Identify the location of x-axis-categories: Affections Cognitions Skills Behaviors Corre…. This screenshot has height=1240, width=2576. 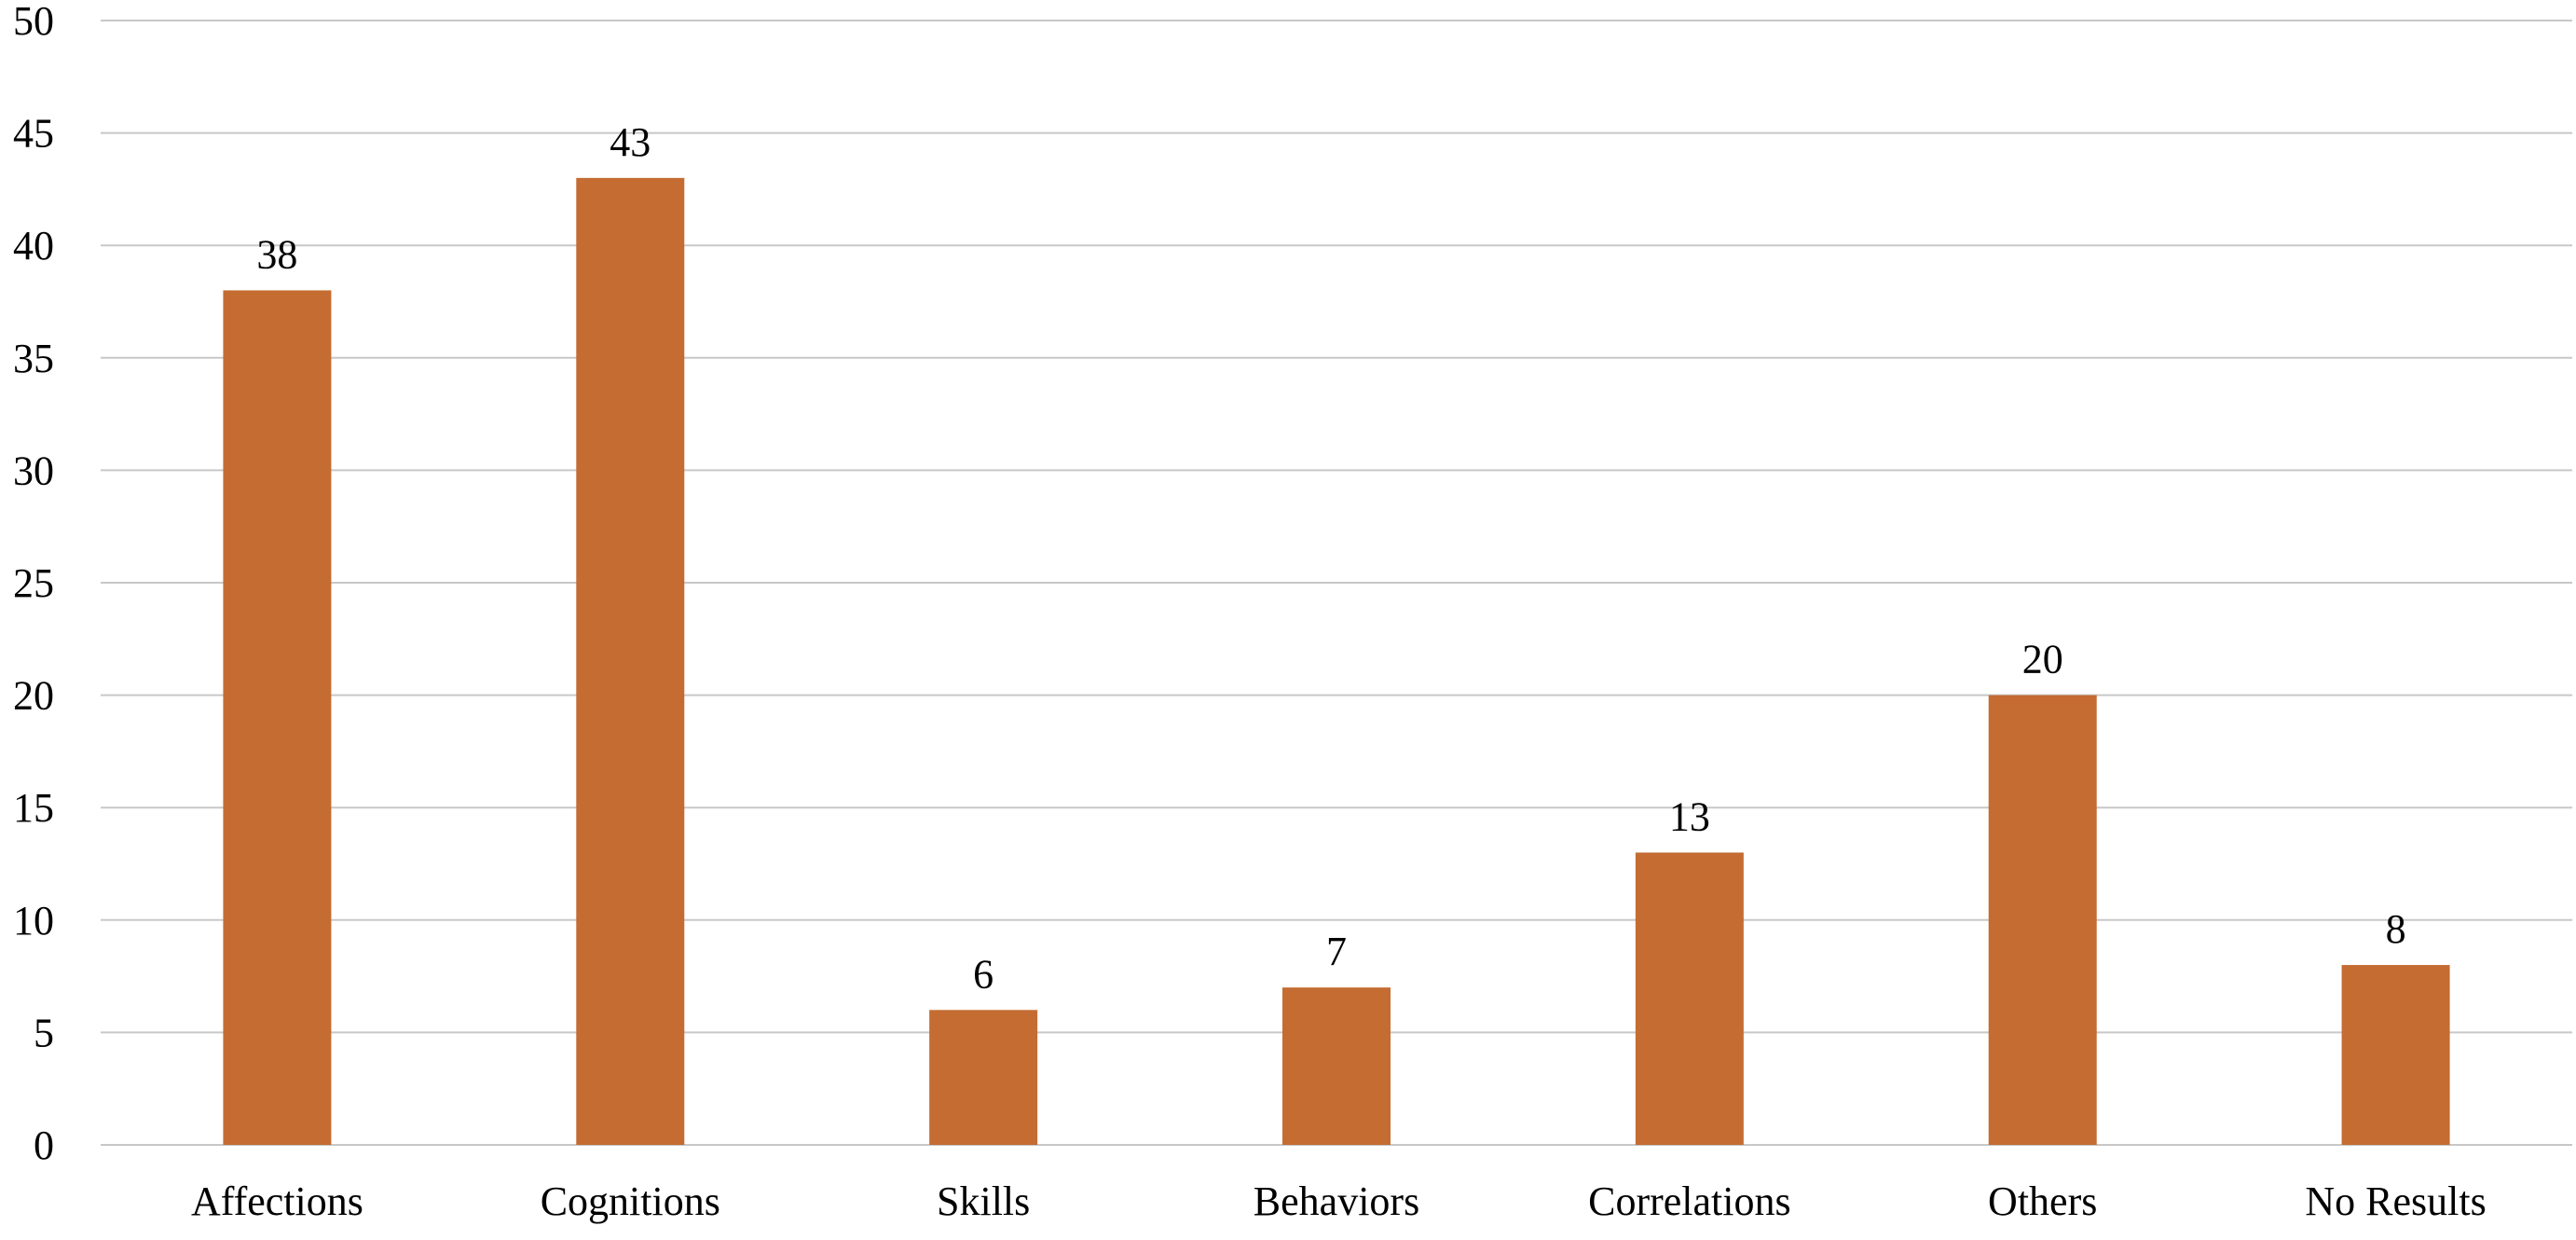
(1339, 1201).